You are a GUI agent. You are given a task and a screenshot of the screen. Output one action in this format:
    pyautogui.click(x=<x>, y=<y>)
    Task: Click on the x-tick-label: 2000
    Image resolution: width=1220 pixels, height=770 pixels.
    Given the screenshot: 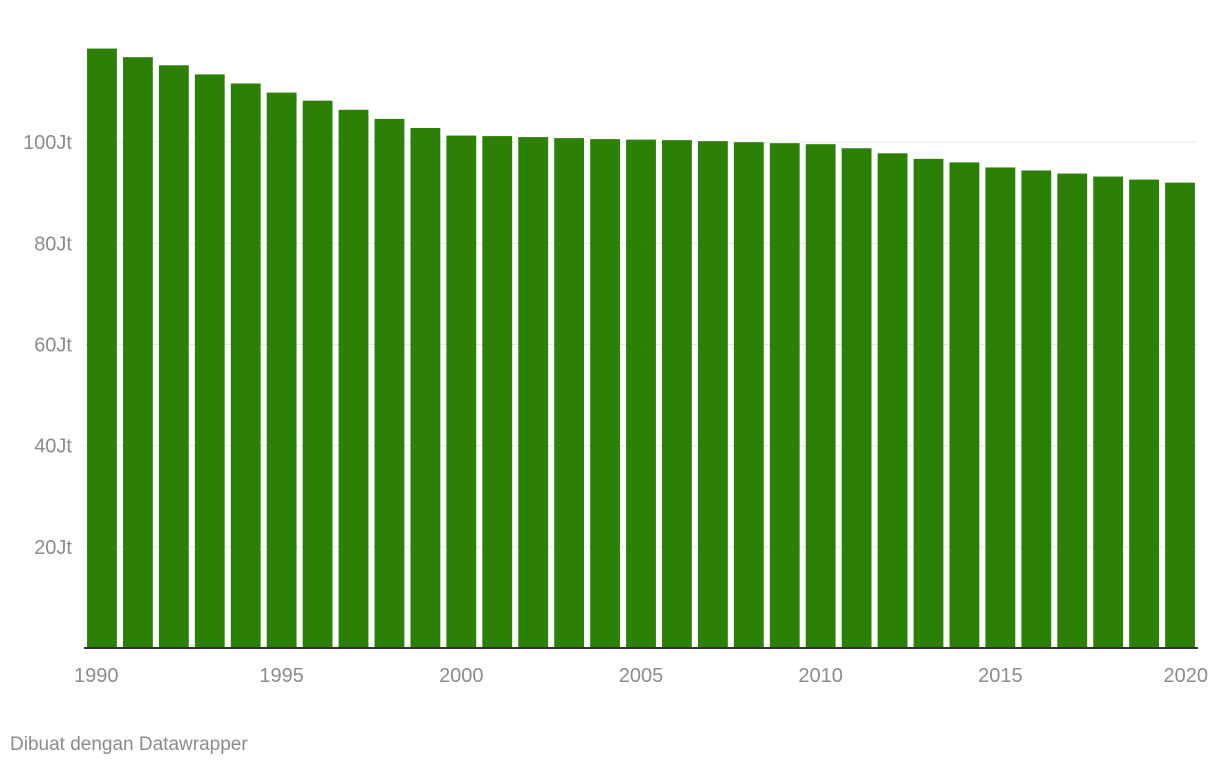 What is the action you would take?
    pyautogui.click(x=461, y=676)
    